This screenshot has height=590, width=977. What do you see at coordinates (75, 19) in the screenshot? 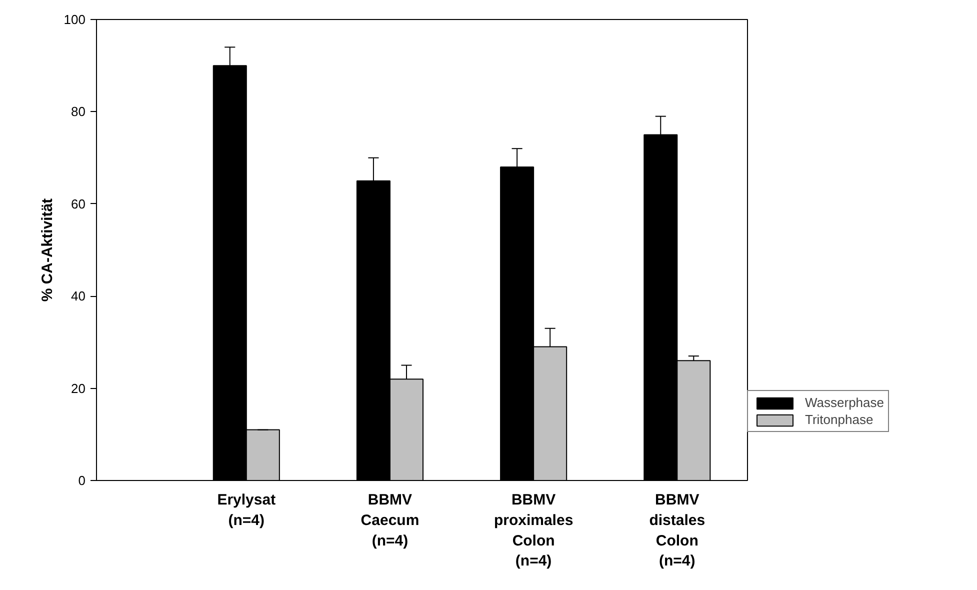
I see `y-tick-label: 100` at bounding box center [75, 19].